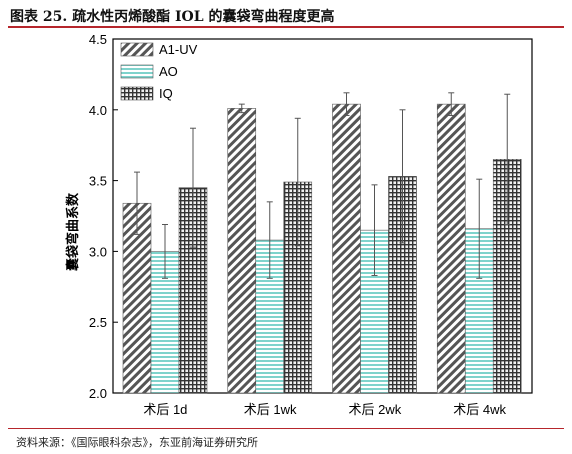 The image size is (572, 454). I want to click on legend-swatch-AO, so click(137, 71).